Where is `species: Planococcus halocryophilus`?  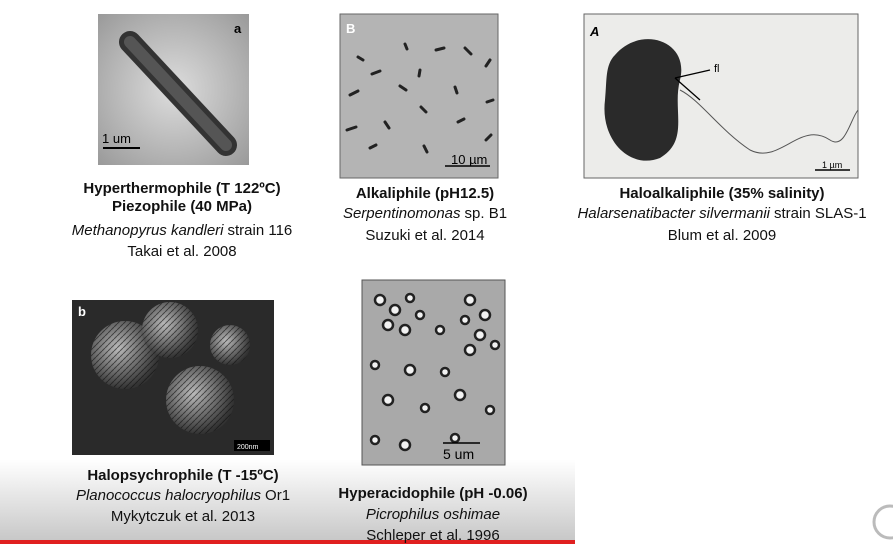 species: Planococcus halocryophilus is located at coordinates (169, 495).